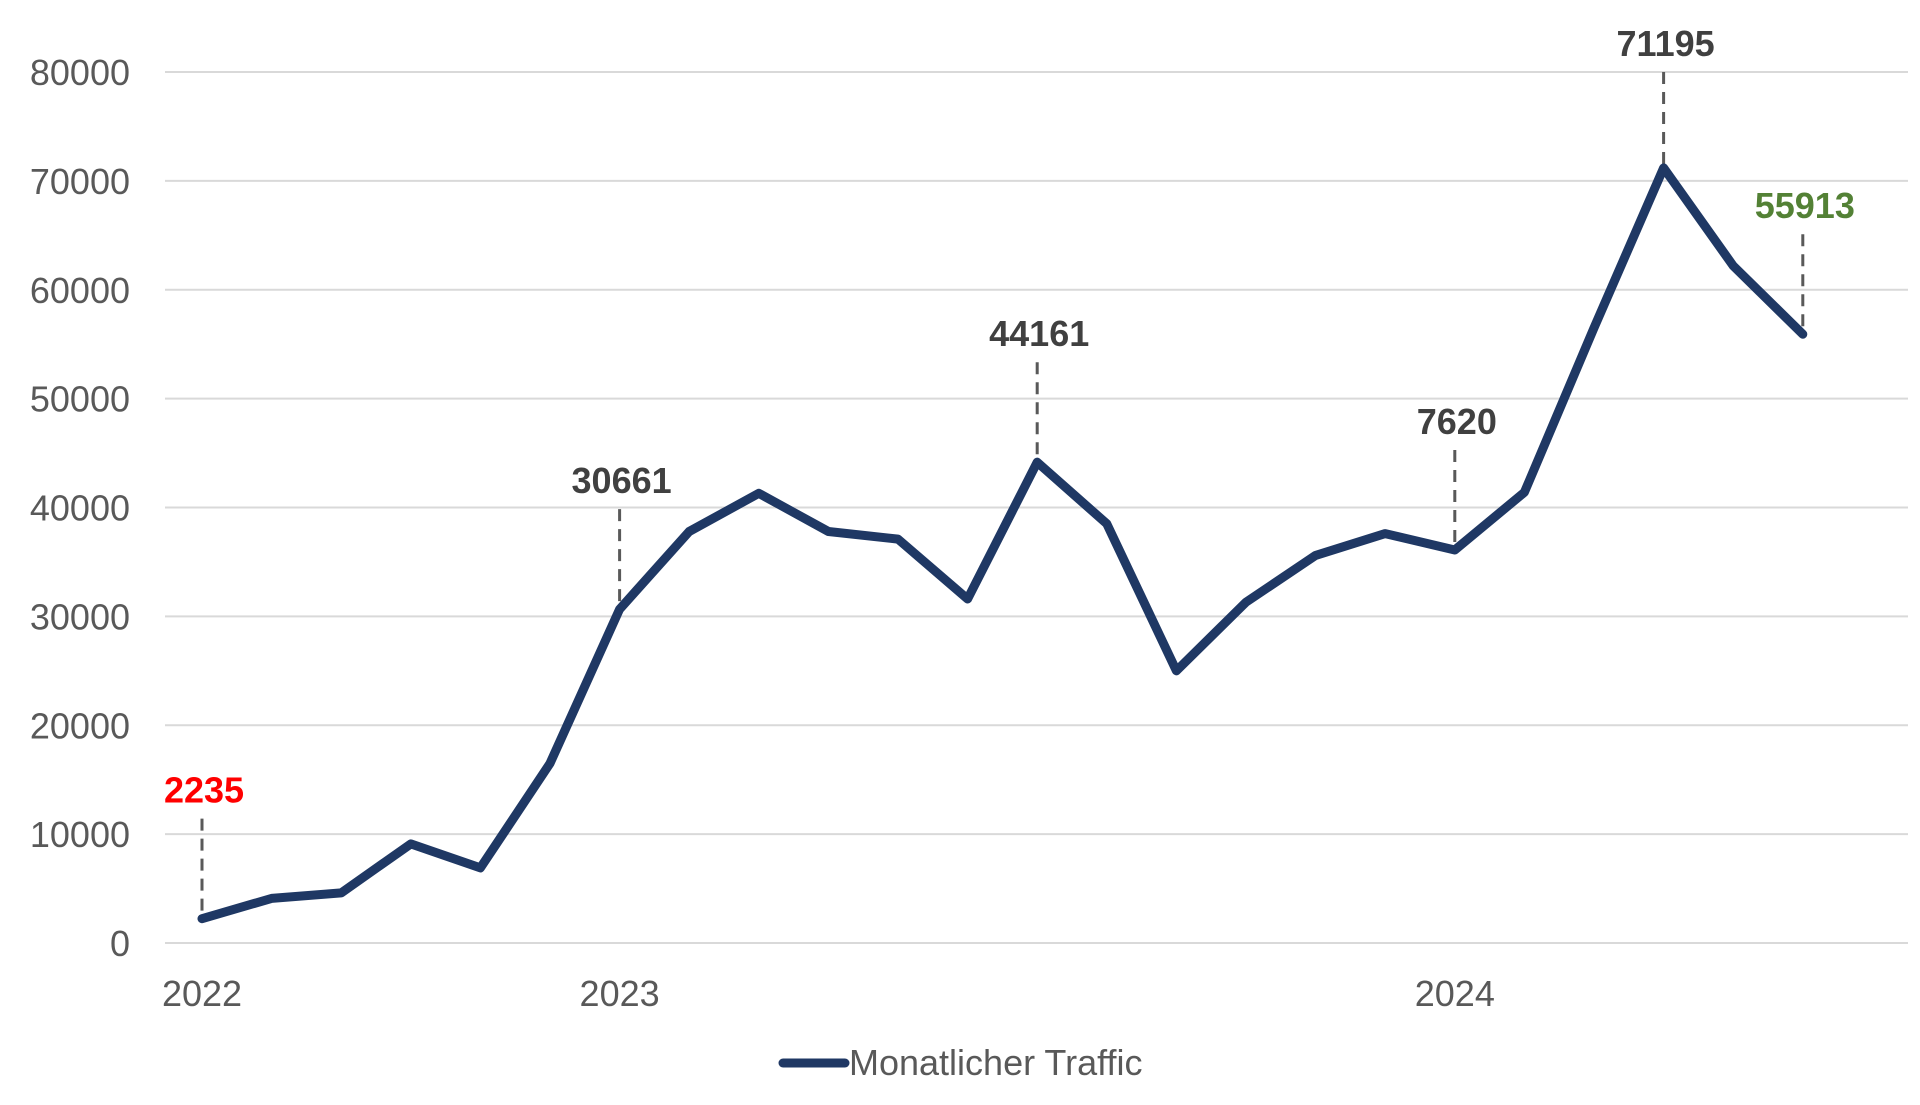 Image resolution: width=1920 pixels, height=1105 pixels. Describe the element at coordinates (1455, 993) in the screenshot. I see `x-tick-label: 2024` at that location.